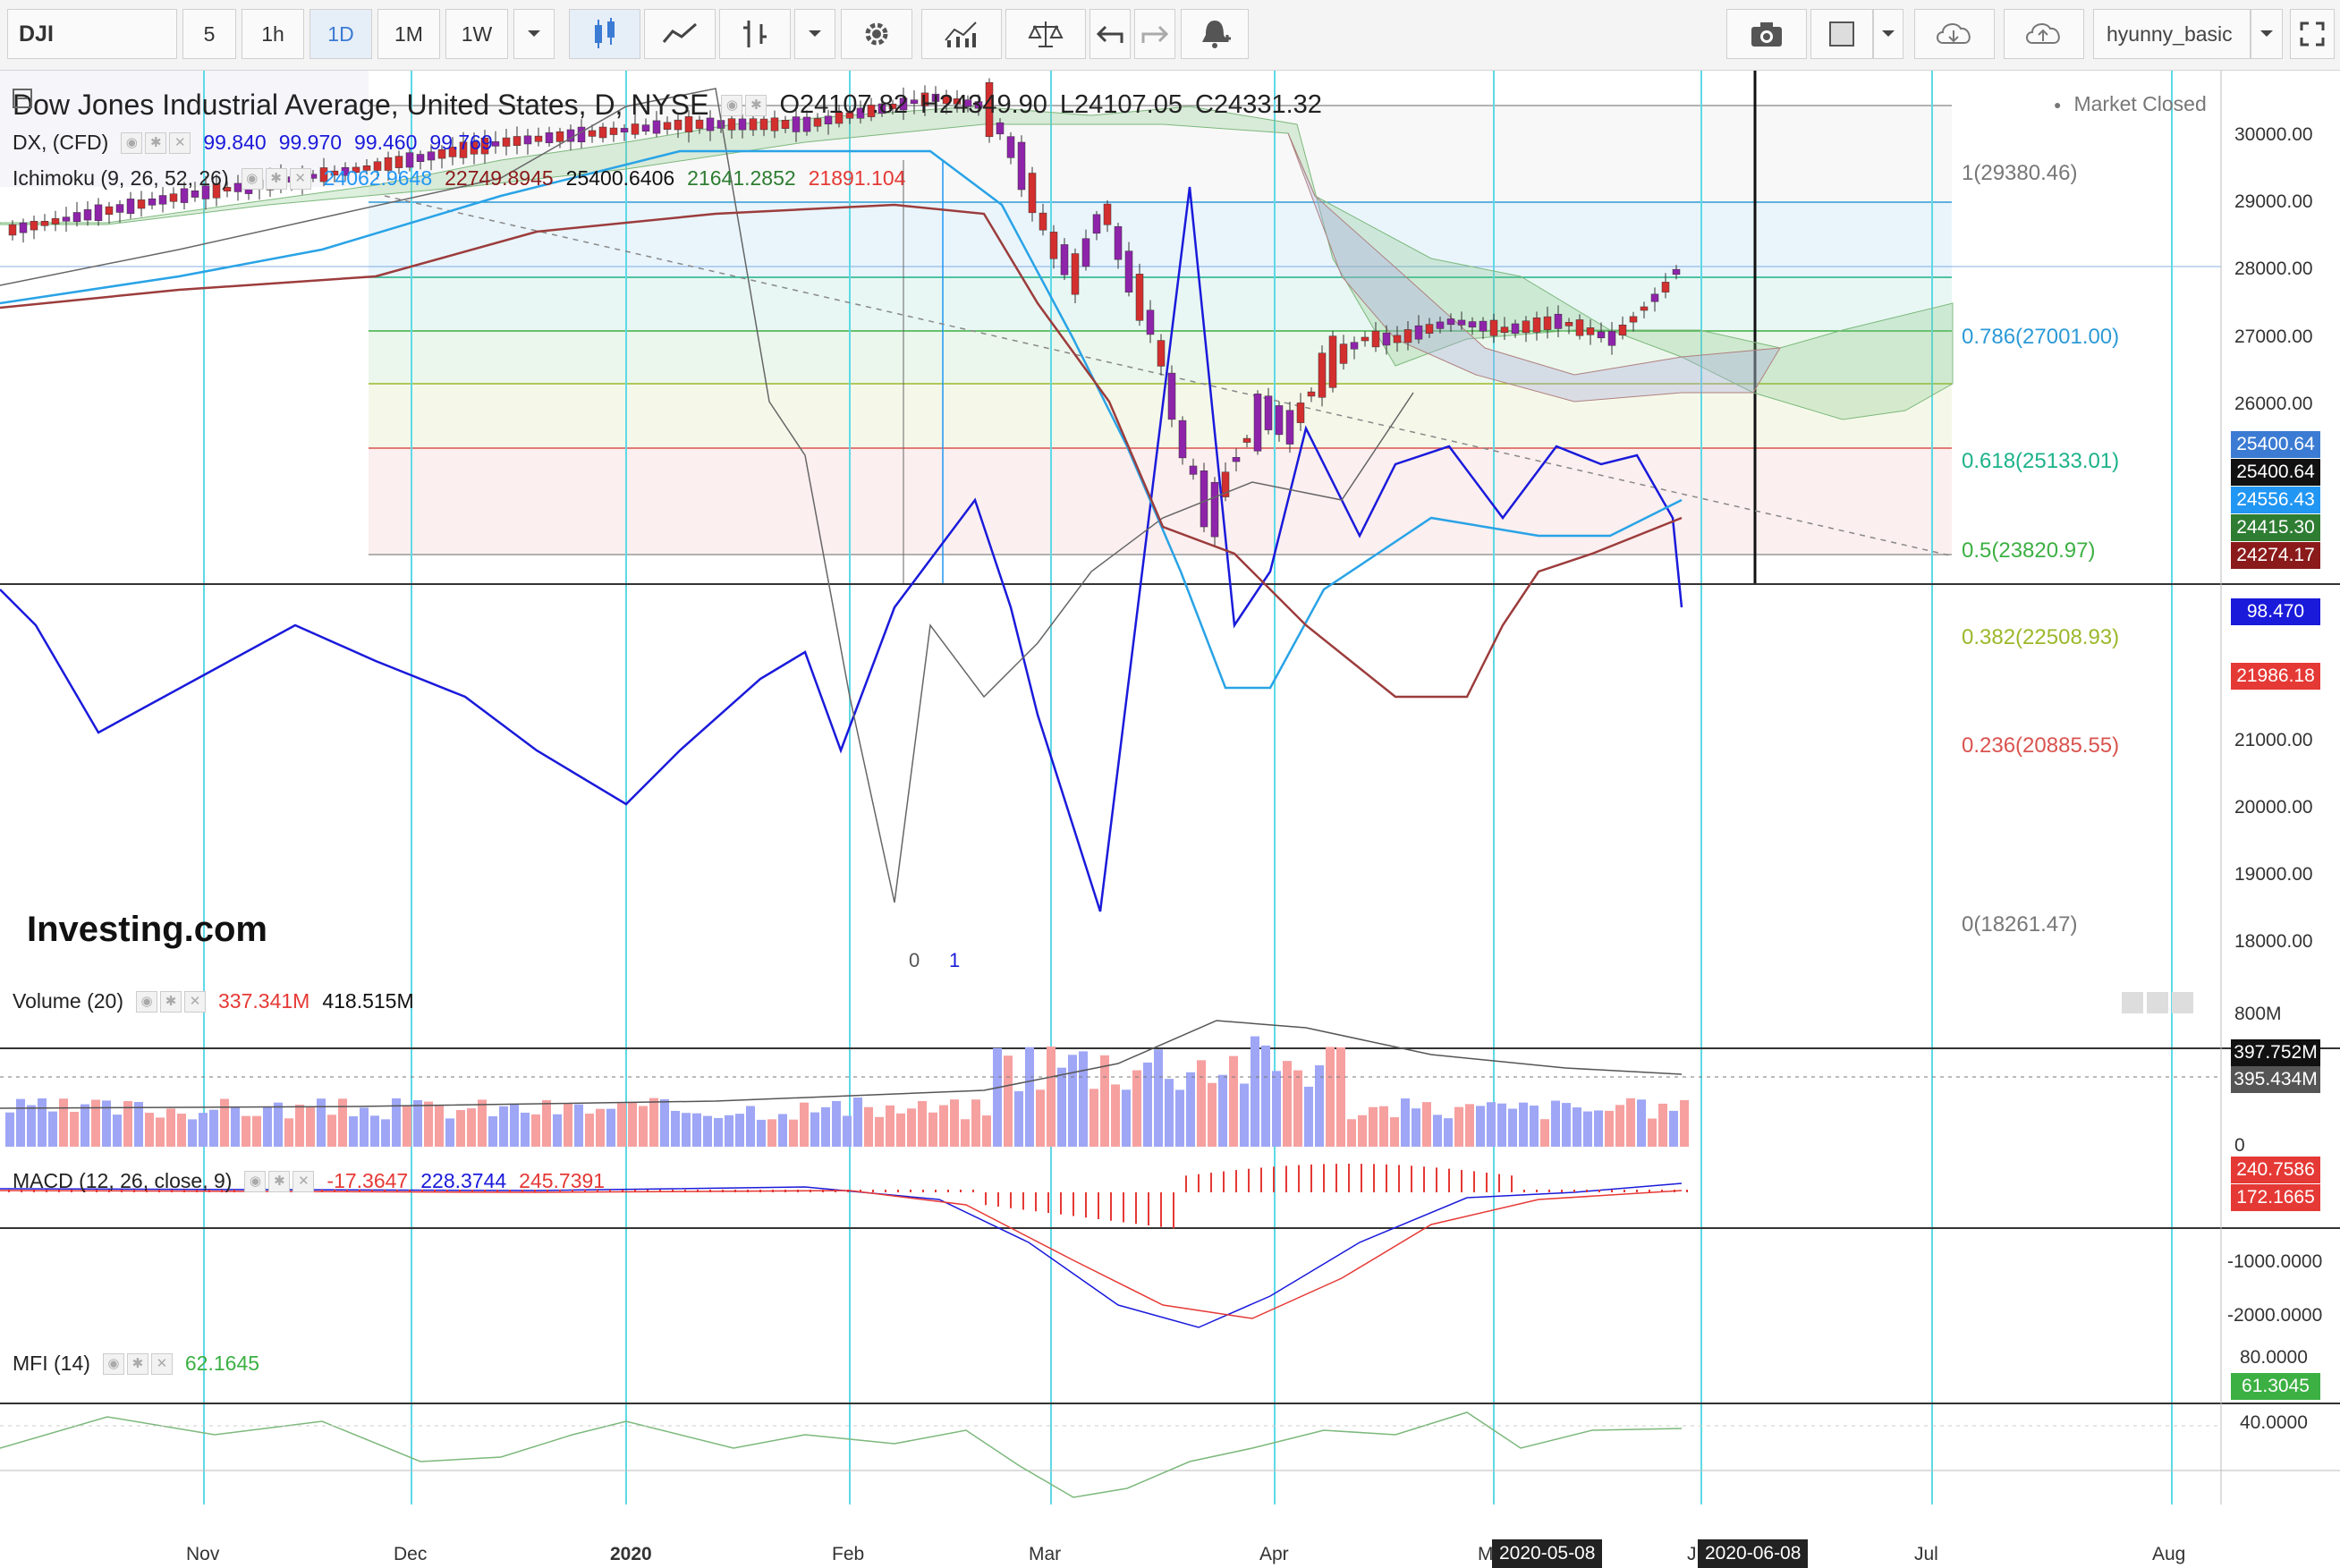  I want to click on interval-1d-button: 1D, so click(340, 34).